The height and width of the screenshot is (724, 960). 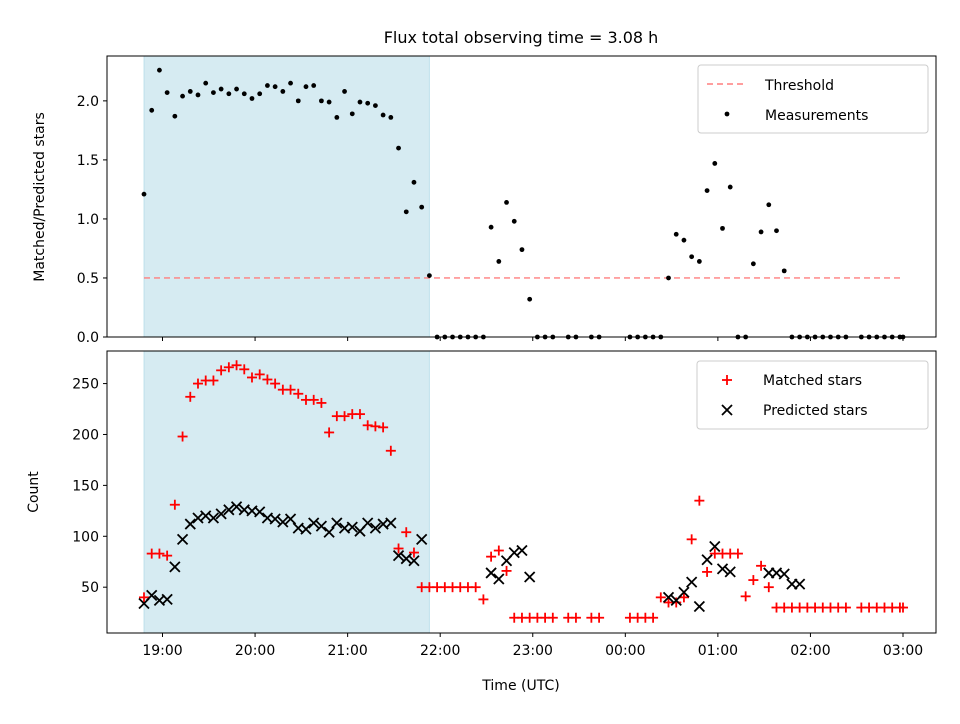 I want to click on y-tick-label: 150, so click(x=85, y=486).